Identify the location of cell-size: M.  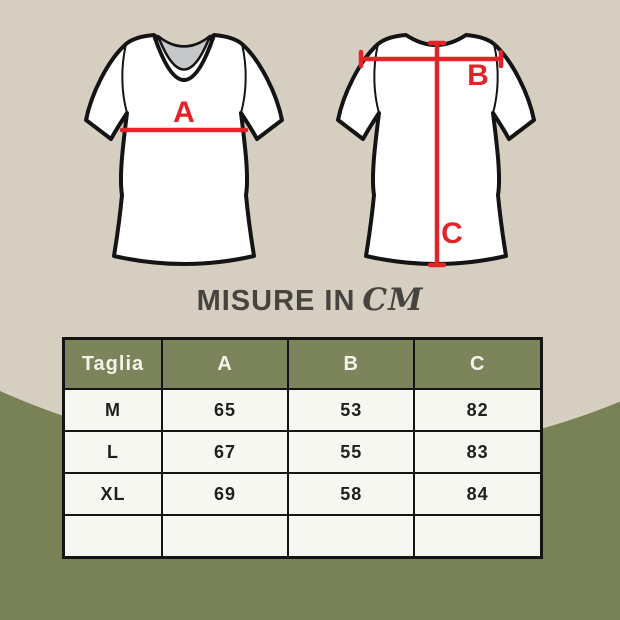
(112, 410).